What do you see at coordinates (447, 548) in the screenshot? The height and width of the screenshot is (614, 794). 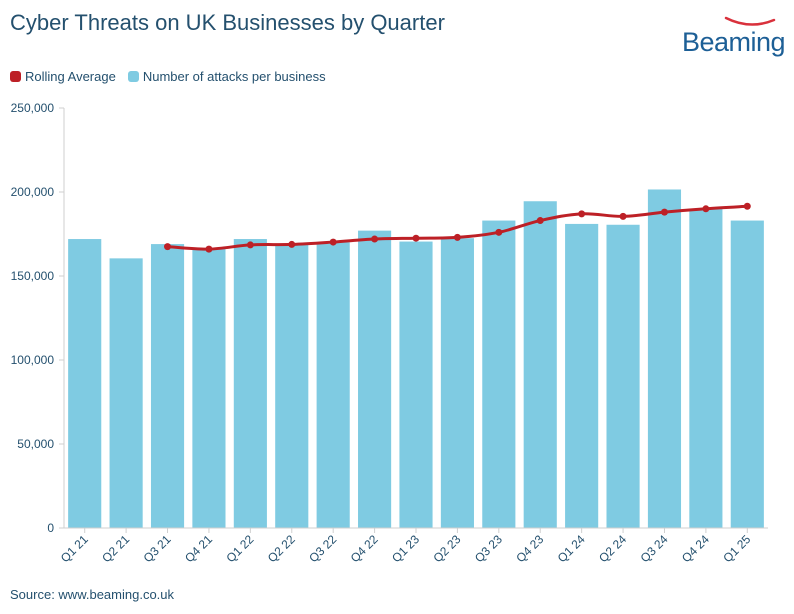 I see `x-tick-label: Q2 23` at bounding box center [447, 548].